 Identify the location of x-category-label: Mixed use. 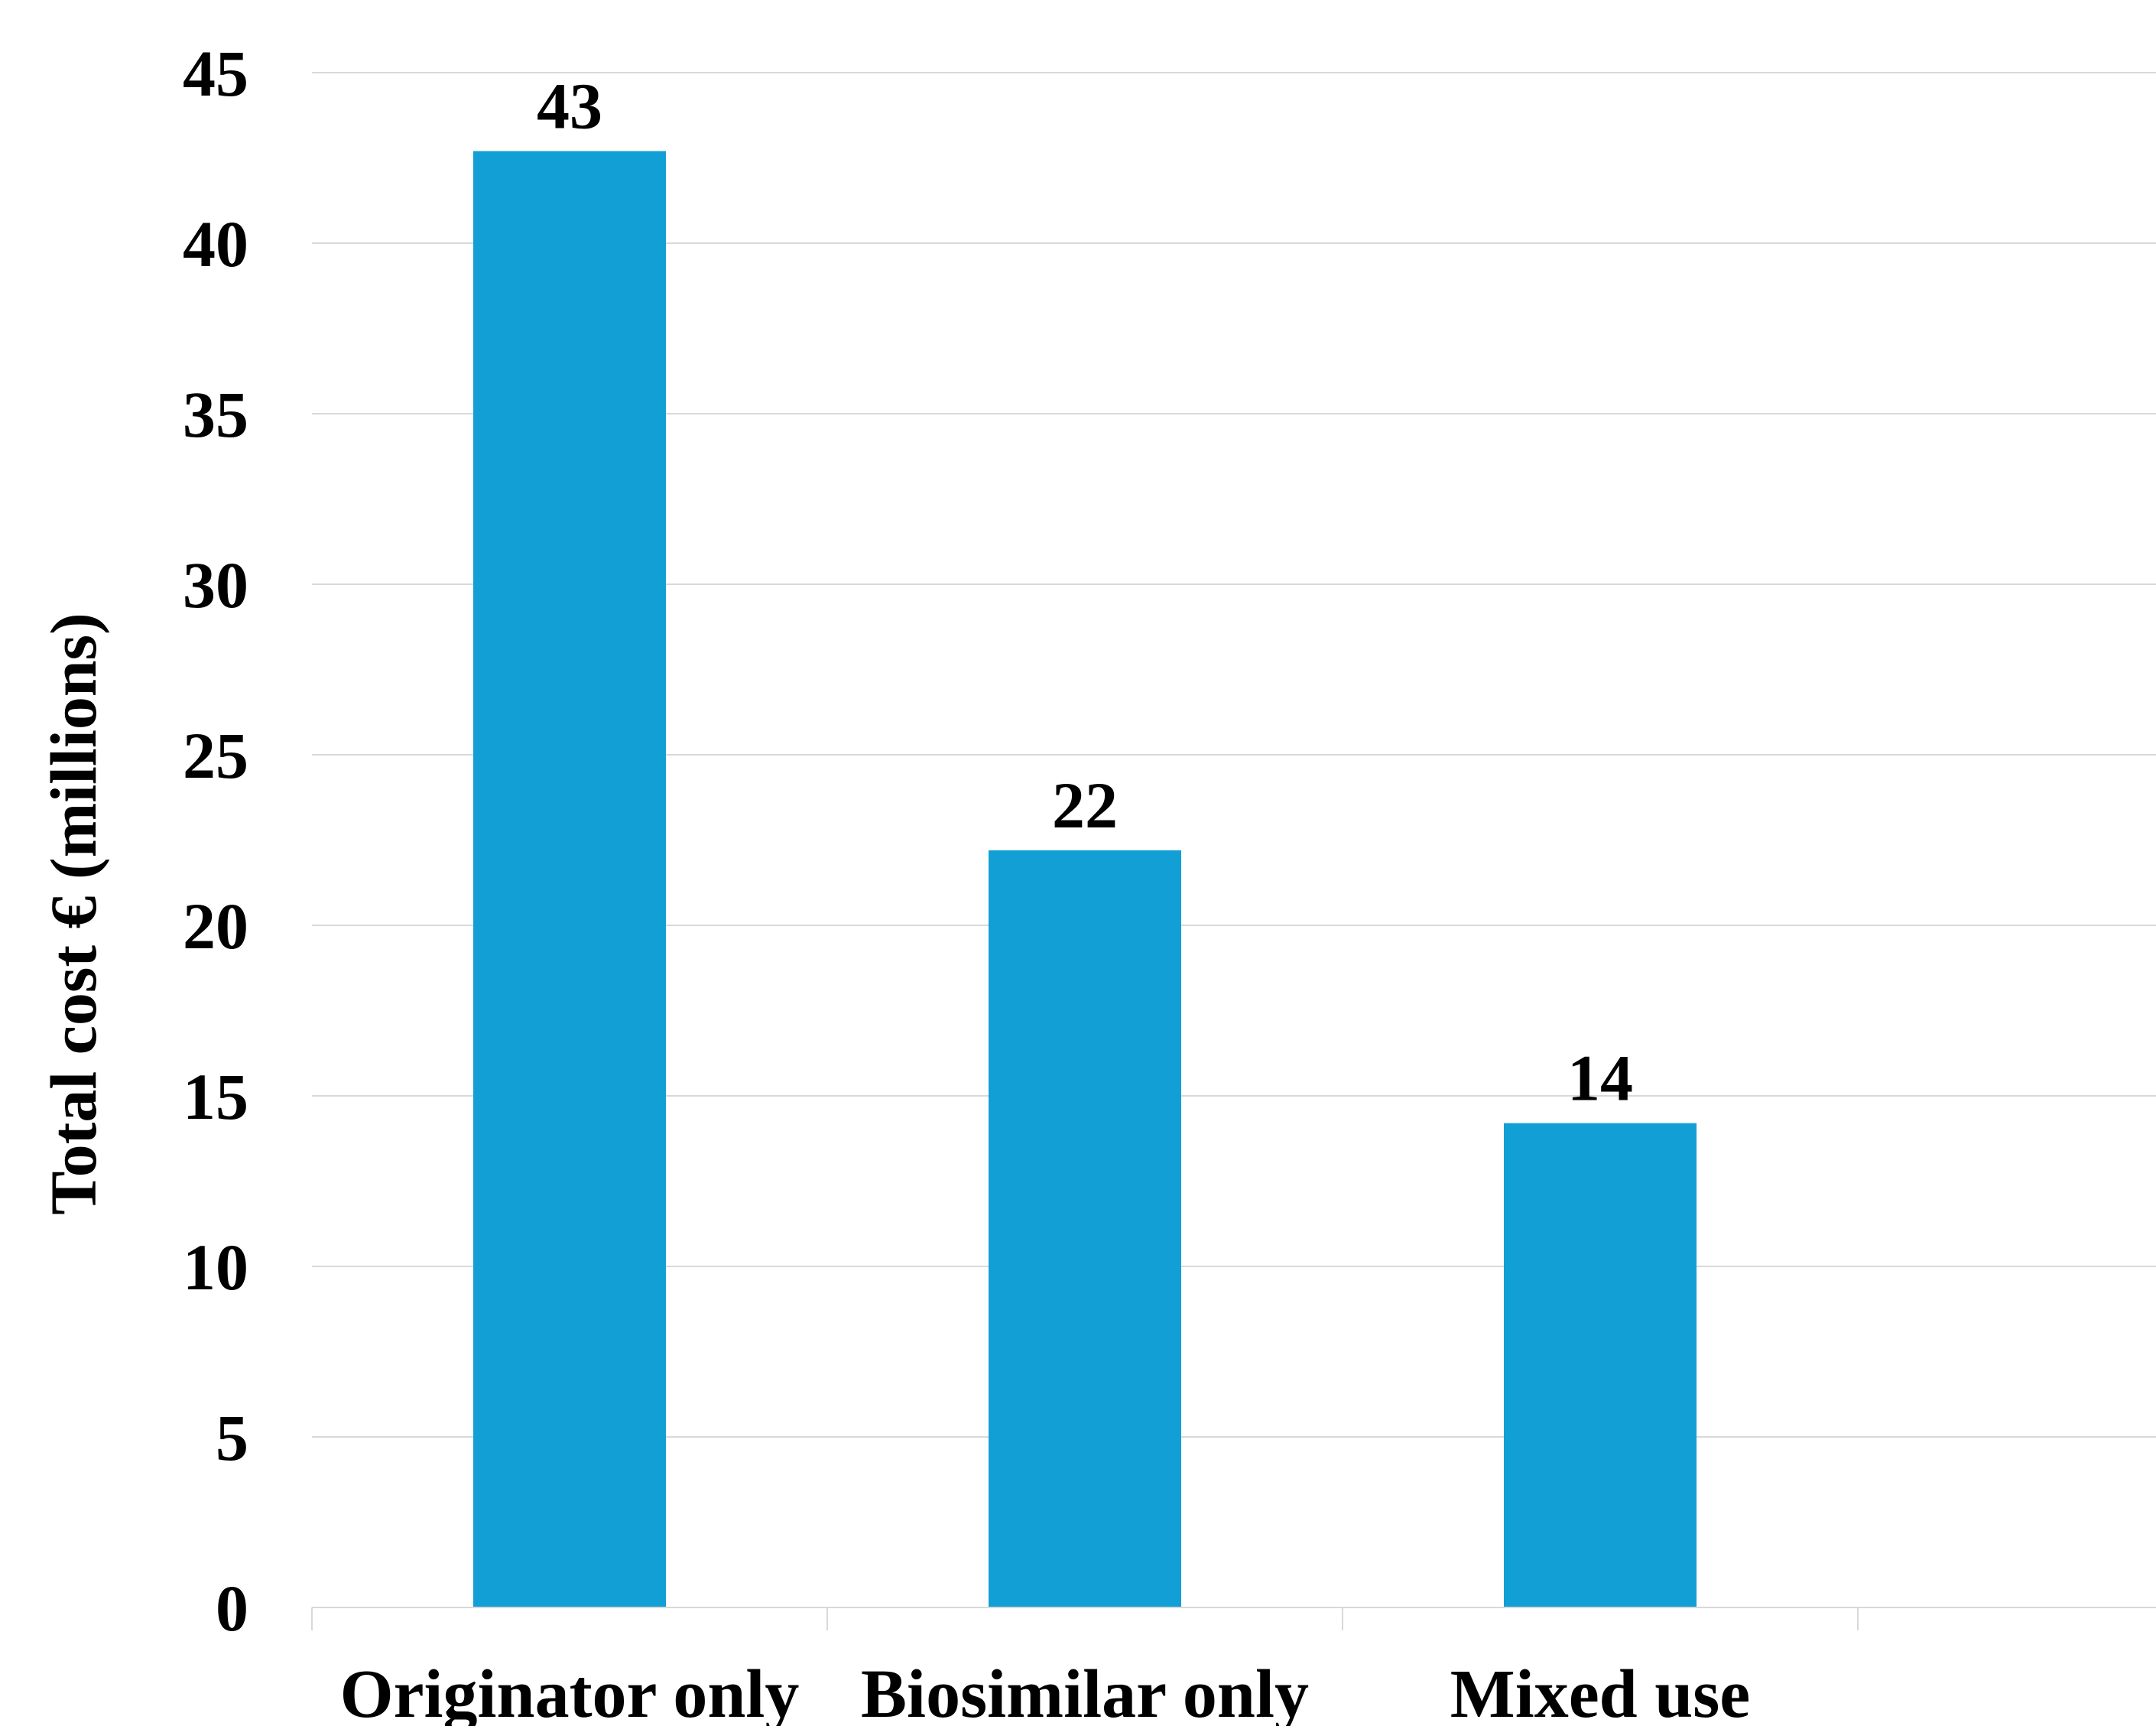
(1600, 1691).